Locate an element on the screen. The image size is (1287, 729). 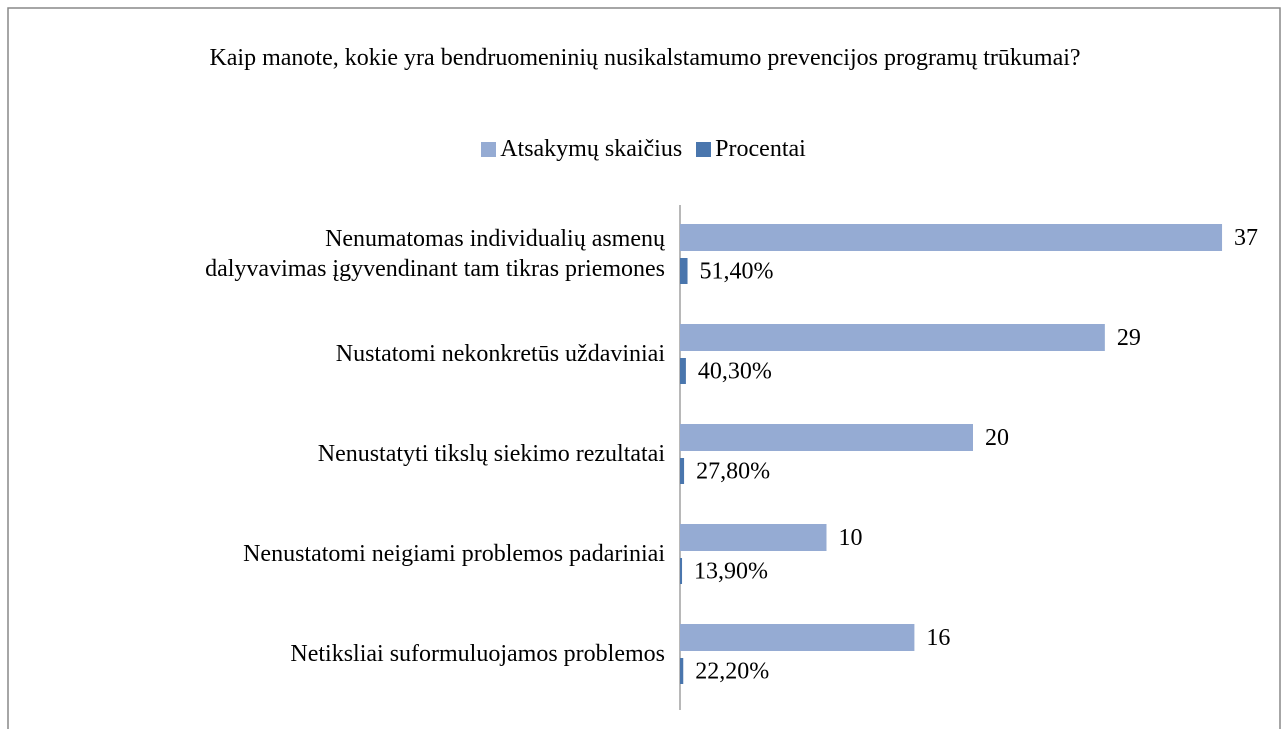
data-label: 20 is located at coordinates (997, 438).